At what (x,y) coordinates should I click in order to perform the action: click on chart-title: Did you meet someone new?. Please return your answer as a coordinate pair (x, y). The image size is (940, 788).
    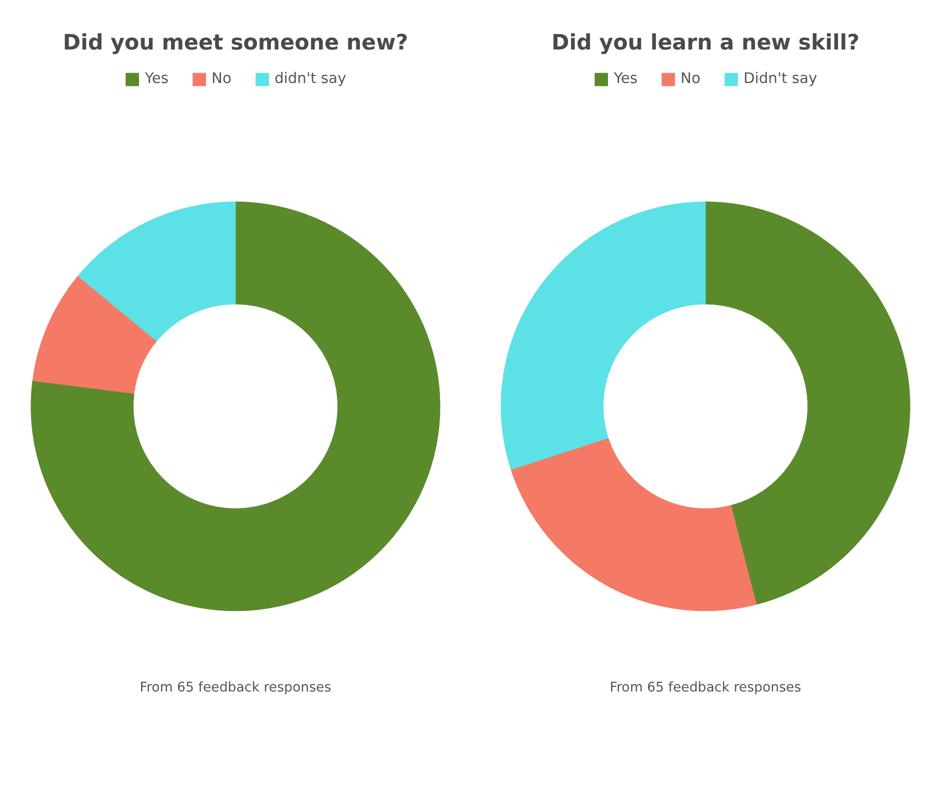
    Looking at the image, I should click on (235, 43).